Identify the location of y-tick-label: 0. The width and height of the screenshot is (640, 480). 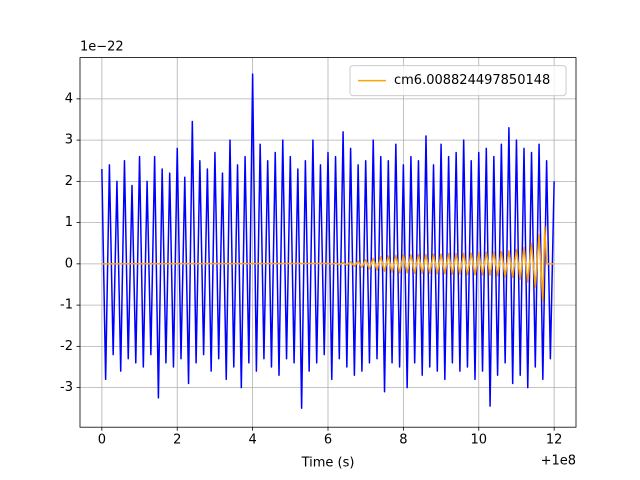
(69, 263).